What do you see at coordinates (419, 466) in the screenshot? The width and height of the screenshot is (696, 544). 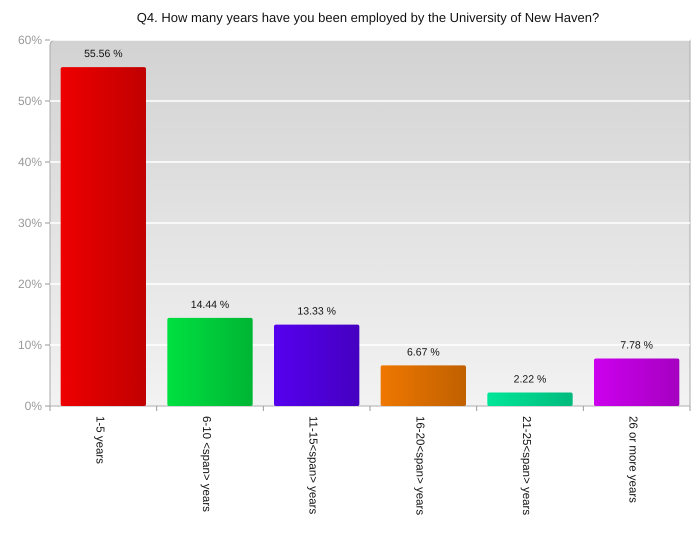 I see `x-tick-label: 16-20<span> years` at bounding box center [419, 466].